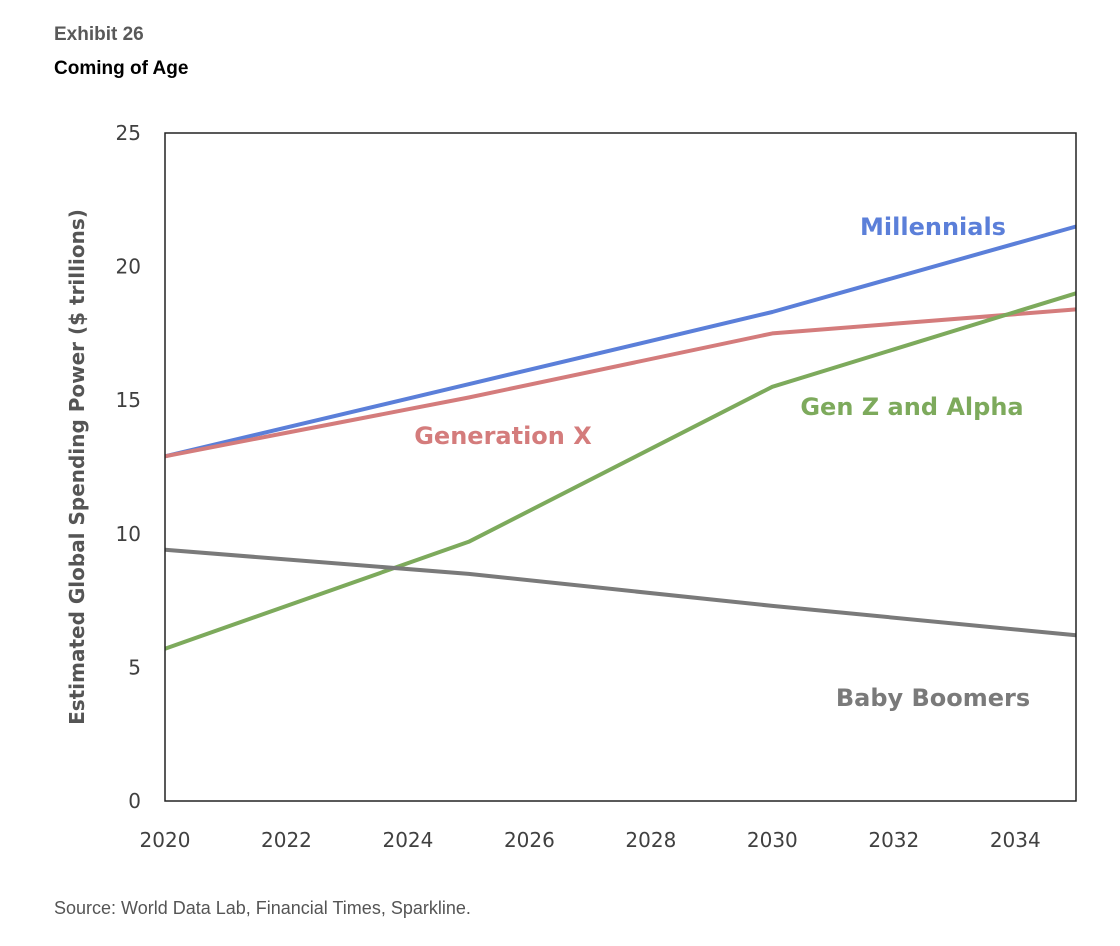  Describe the element at coordinates (128, 467) in the screenshot. I see `y-axis-ticks: 0 5 10 15 20 25` at that location.